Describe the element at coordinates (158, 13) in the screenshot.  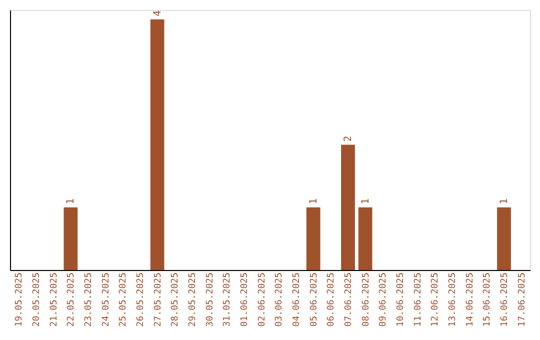
I see `data-label: 4` at that location.